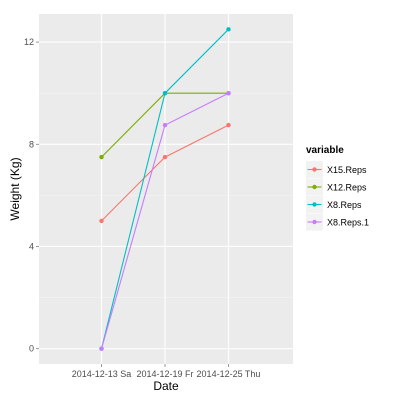 Image resolution: width=400 pixels, height=400 pixels. Describe the element at coordinates (102, 374) in the screenshot. I see `x-tick-label: 2014-12-13 Sa` at that location.